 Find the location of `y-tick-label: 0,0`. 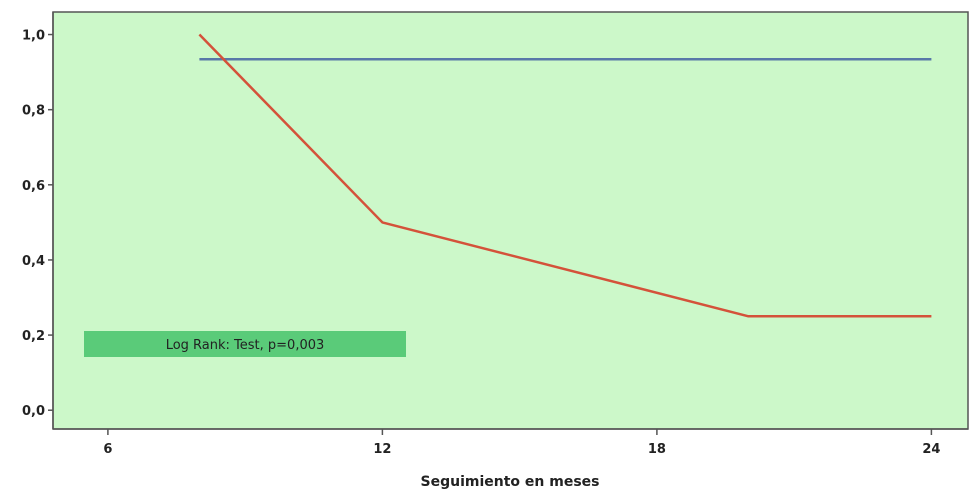

y-tick-label: 0,0 is located at coordinates (33, 411).